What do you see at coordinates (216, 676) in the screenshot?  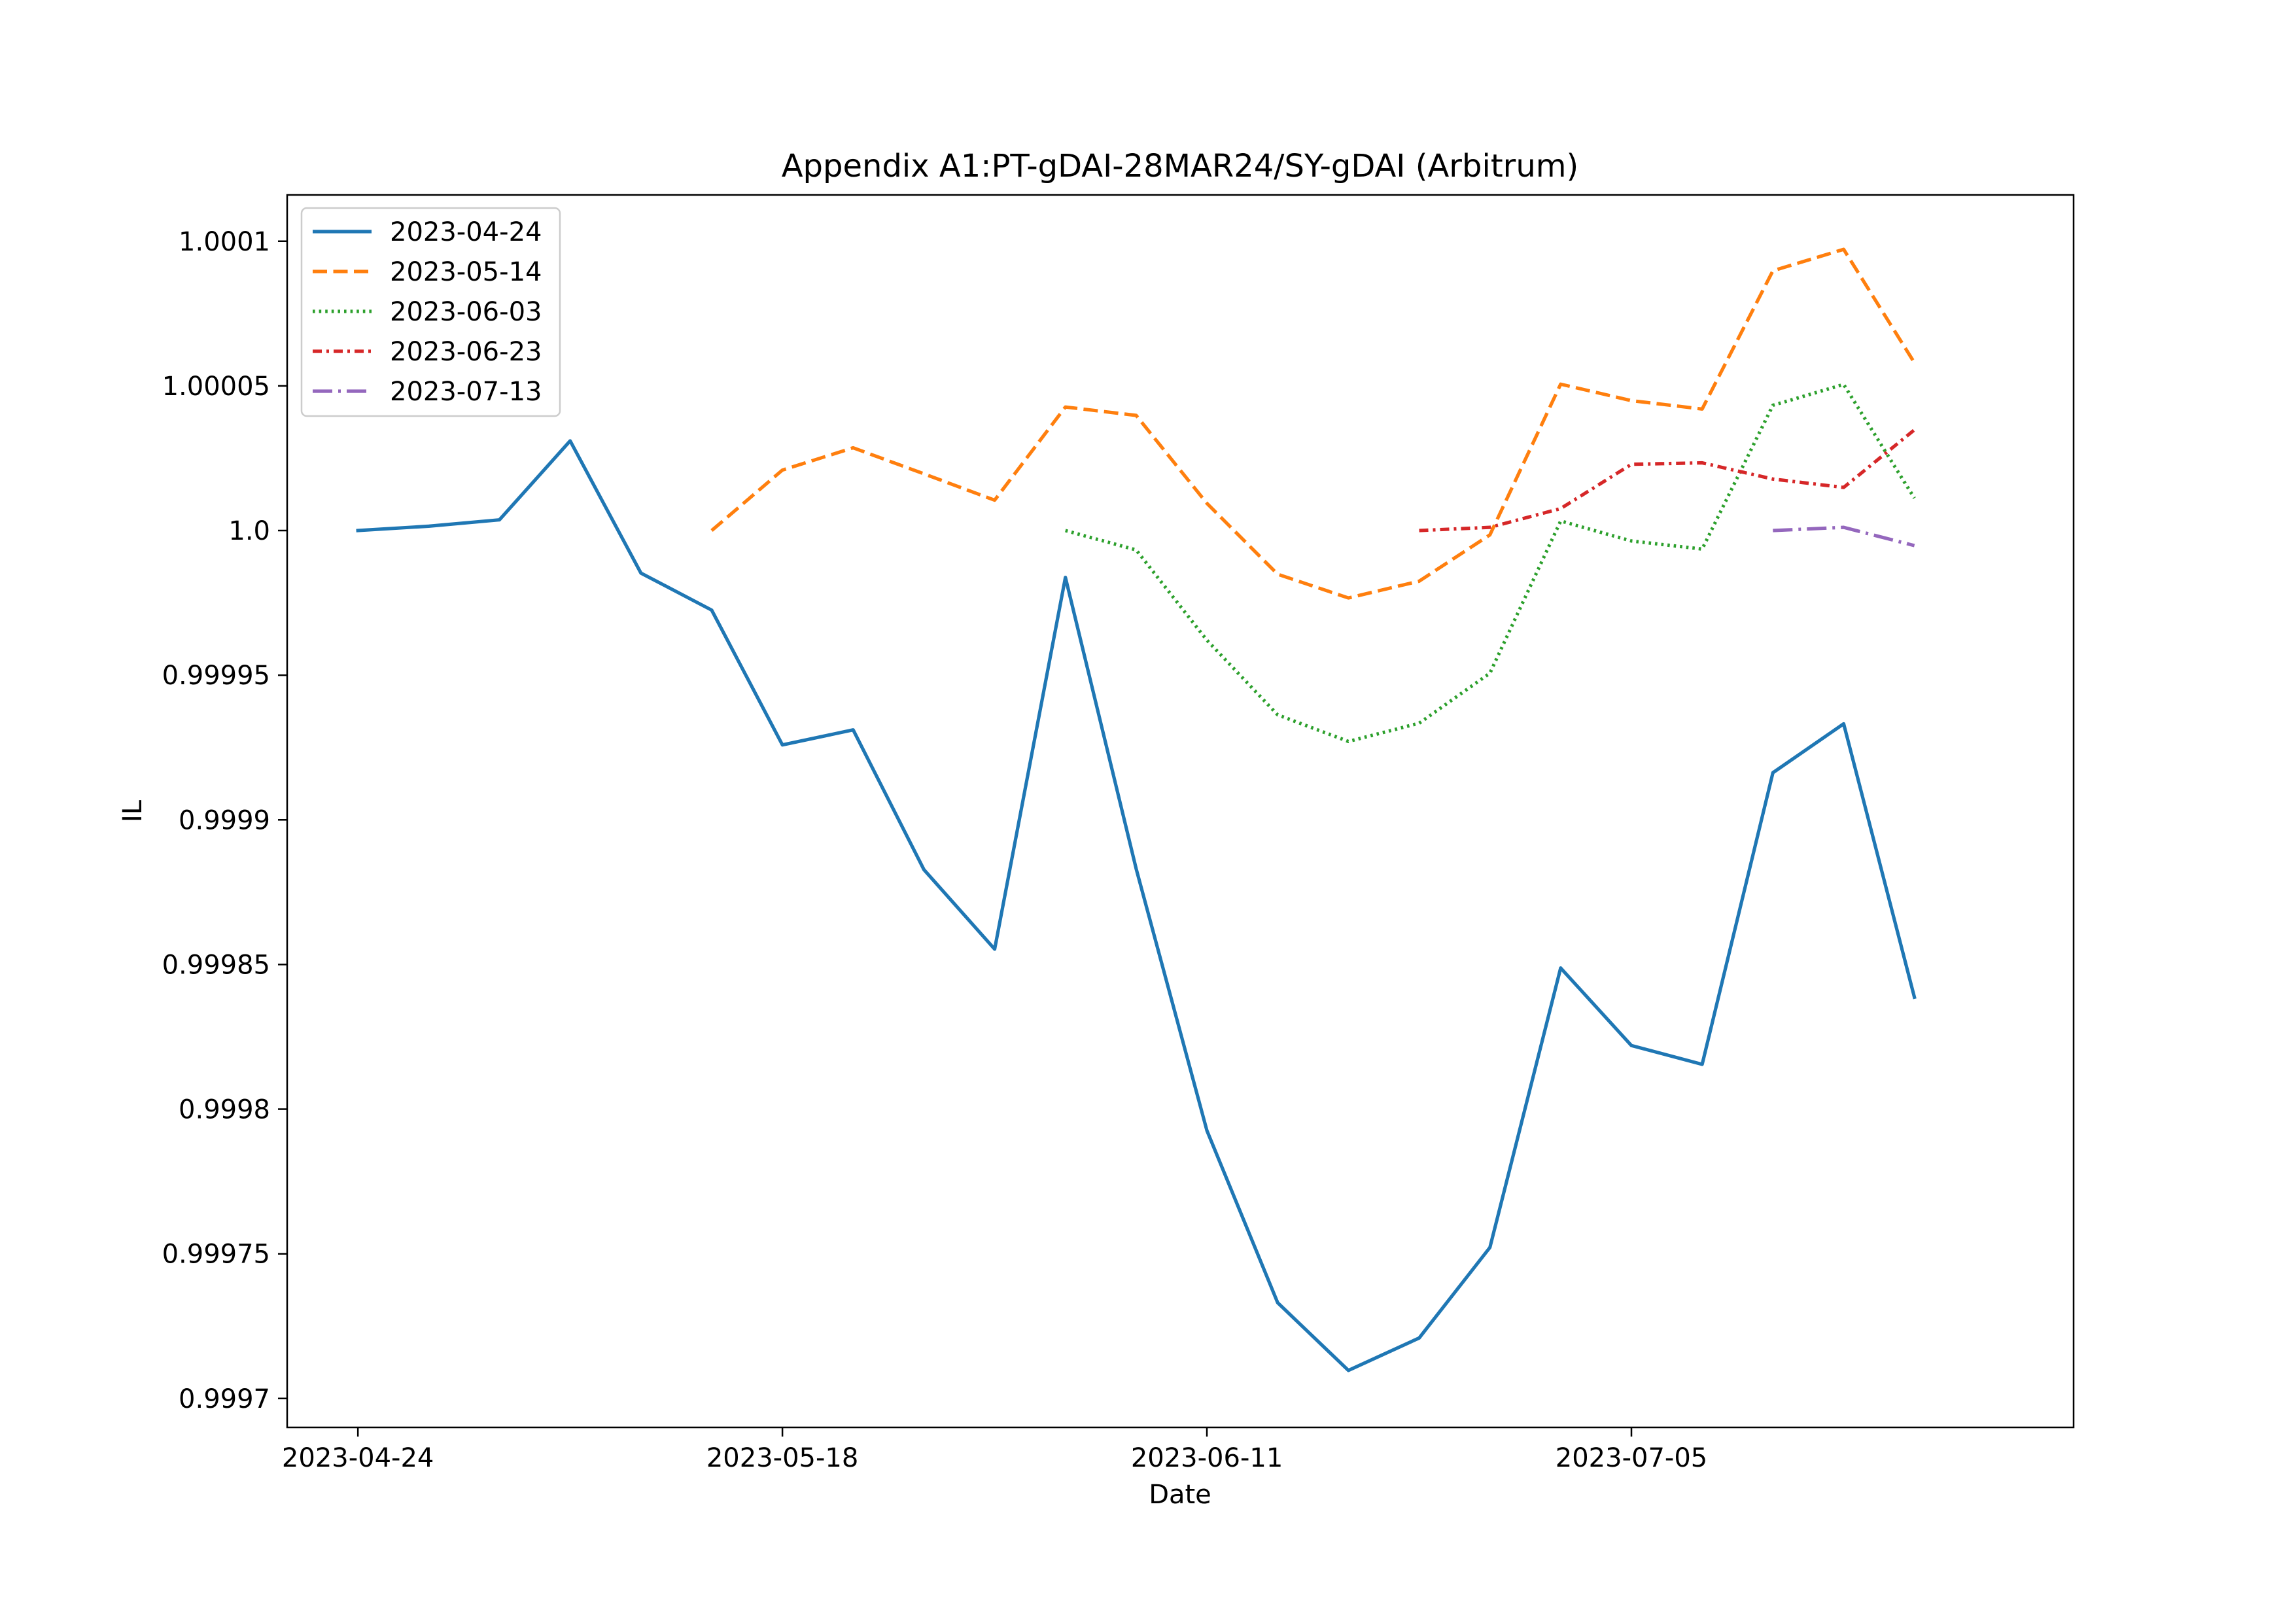 I see `y-tick-label: 0.99995` at bounding box center [216, 676].